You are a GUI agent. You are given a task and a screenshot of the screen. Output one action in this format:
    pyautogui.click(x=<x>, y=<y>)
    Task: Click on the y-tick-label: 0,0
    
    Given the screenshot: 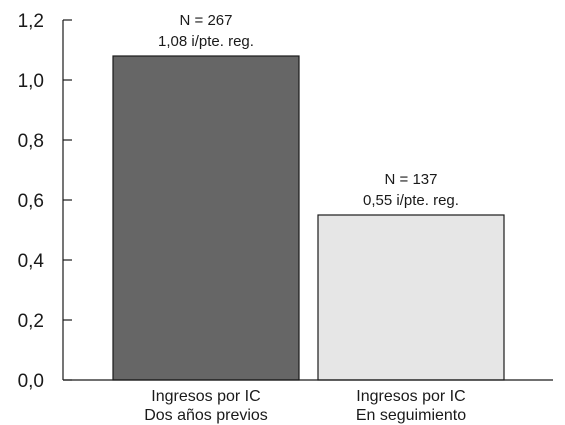 What is the action you would take?
    pyautogui.click(x=31, y=381)
    